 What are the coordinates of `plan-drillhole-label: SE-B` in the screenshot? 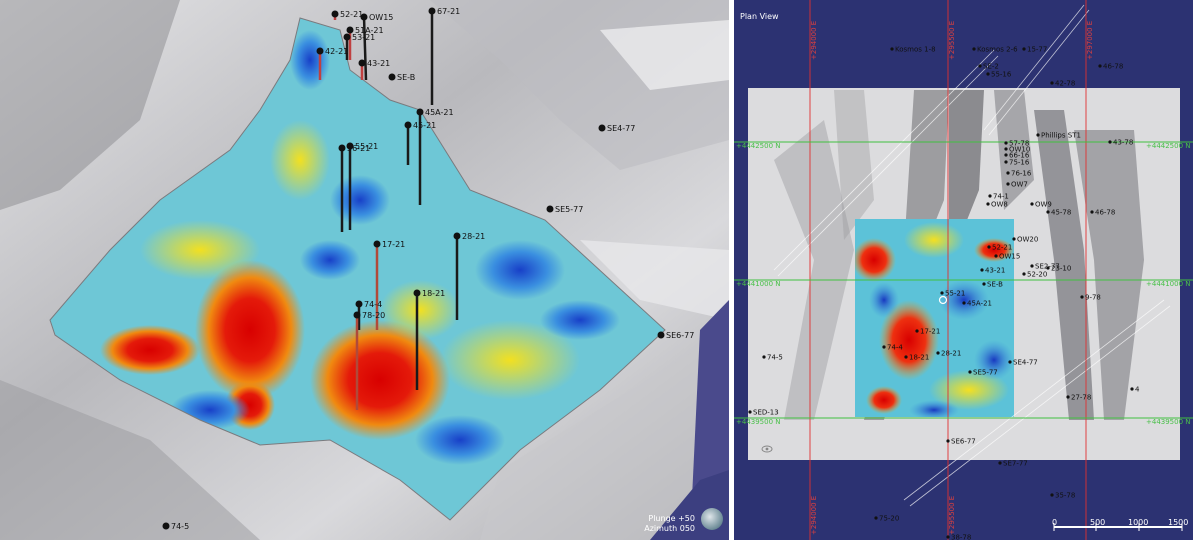 It's located at (995, 285).